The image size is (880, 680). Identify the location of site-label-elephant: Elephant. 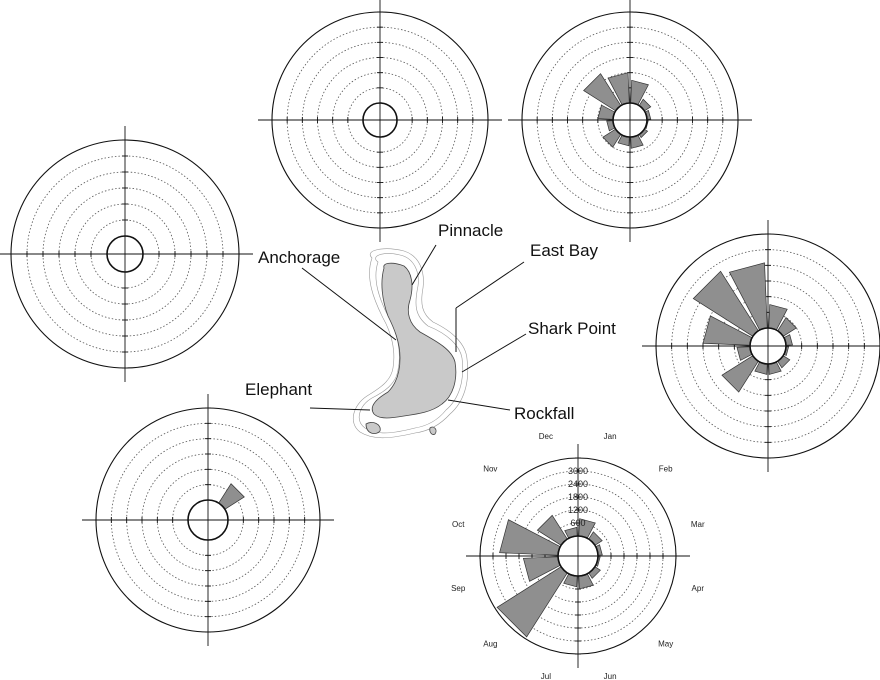
(278, 389).